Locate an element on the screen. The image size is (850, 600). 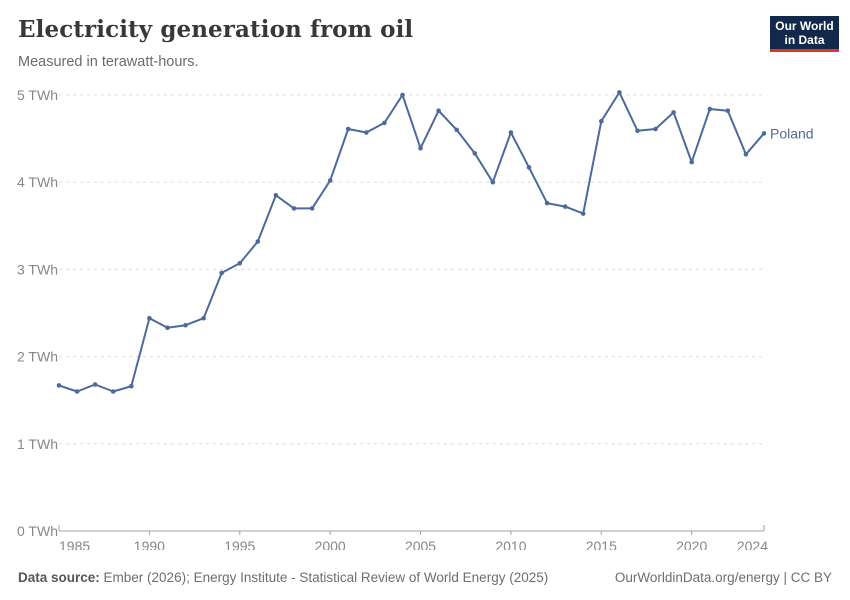
x-axis-tick-label: 2005 is located at coordinates (420, 544).